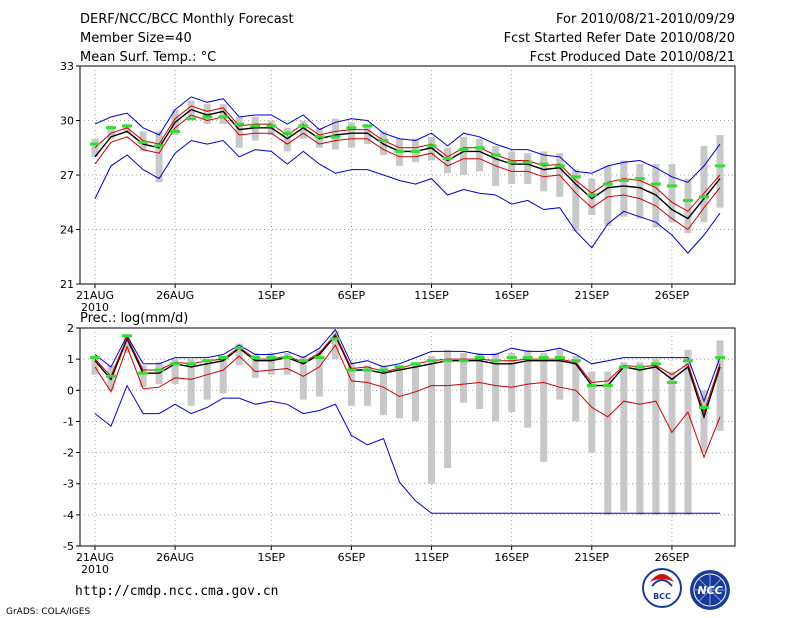 Image resolution: width=800 pixels, height=618 pixels. Describe the element at coordinates (271, 557) in the screenshot. I see `x-tick-label: 1SEP` at that location.